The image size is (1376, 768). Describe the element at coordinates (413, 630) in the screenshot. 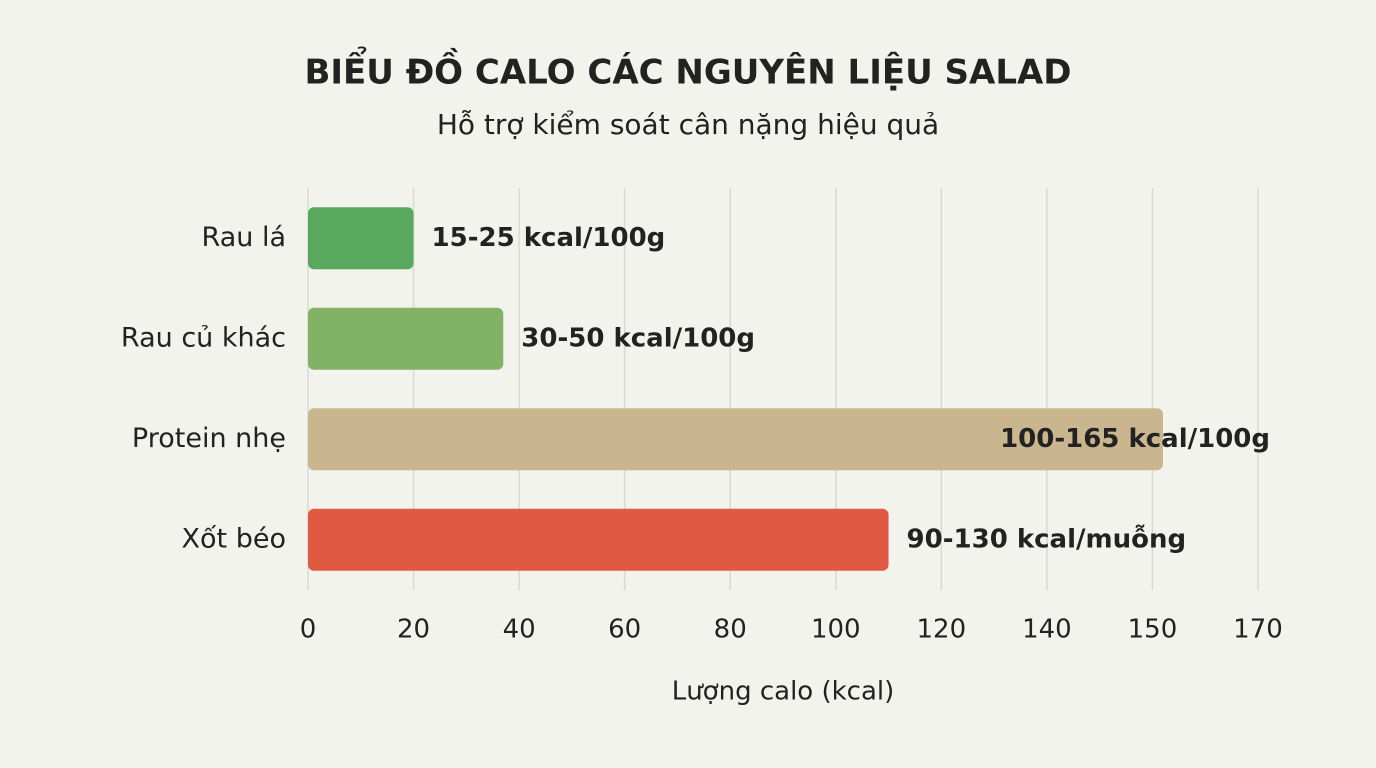

I see `x-tick-label: 20` at that location.